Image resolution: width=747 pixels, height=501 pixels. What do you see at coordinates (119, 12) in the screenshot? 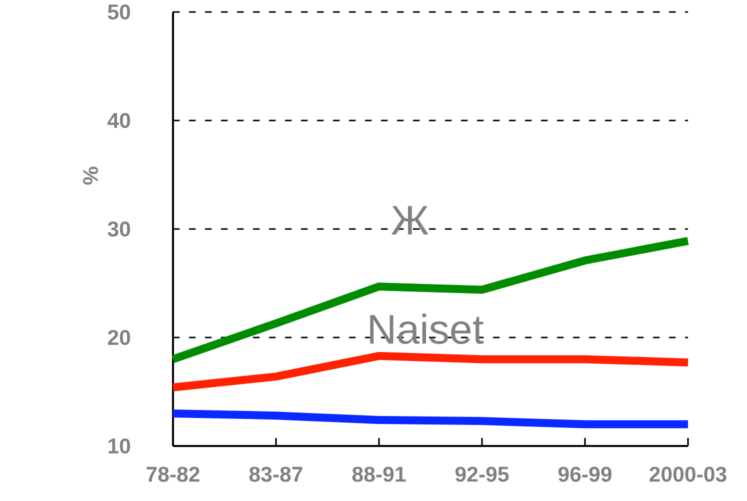
I see `y-tick-label: 50` at bounding box center [119, 12].